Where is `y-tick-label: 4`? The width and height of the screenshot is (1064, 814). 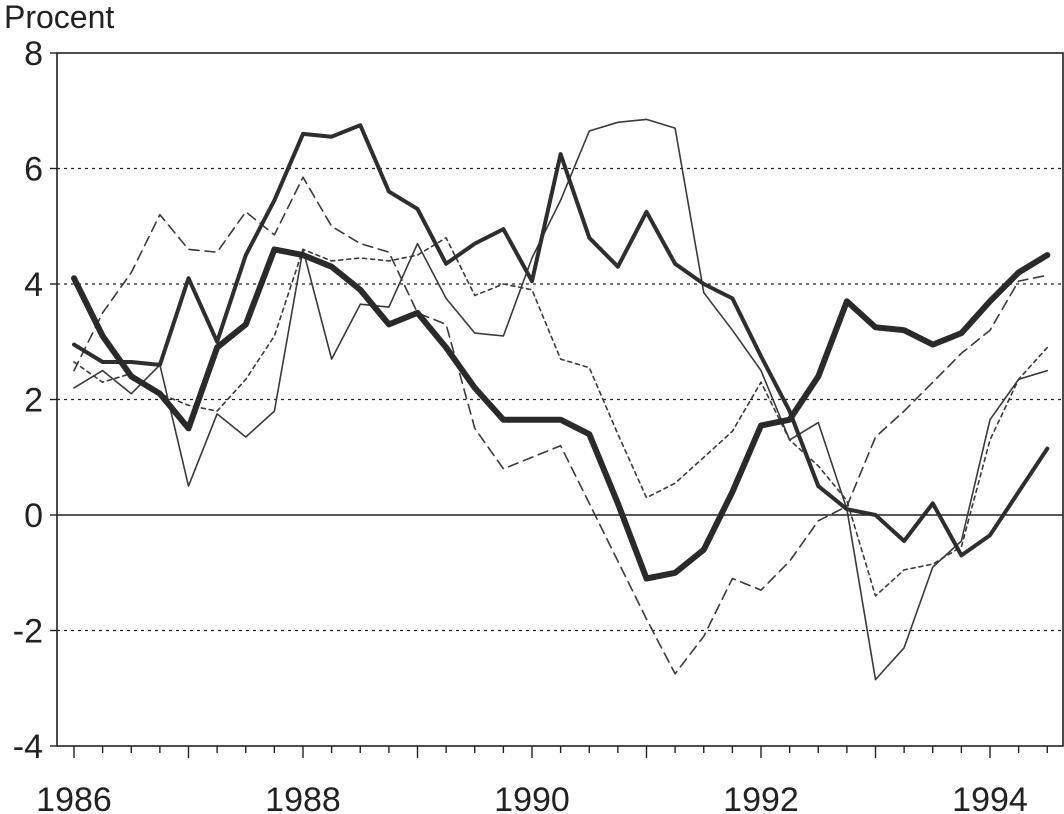 y-tick-label: 4 is located at coordinates (33, 285).